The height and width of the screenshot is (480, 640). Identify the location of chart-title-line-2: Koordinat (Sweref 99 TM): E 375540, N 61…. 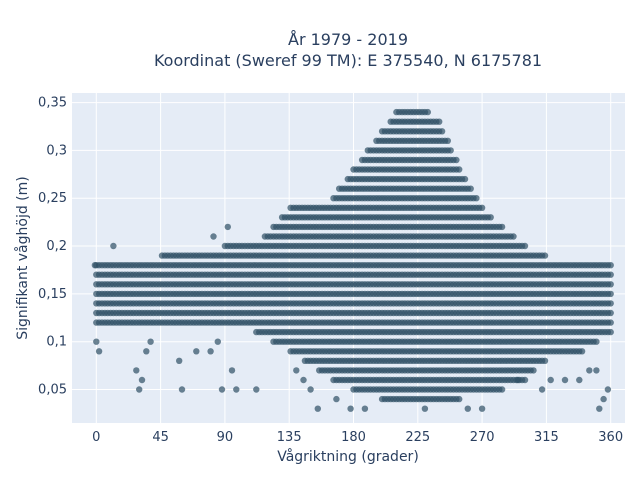
(348, 60).